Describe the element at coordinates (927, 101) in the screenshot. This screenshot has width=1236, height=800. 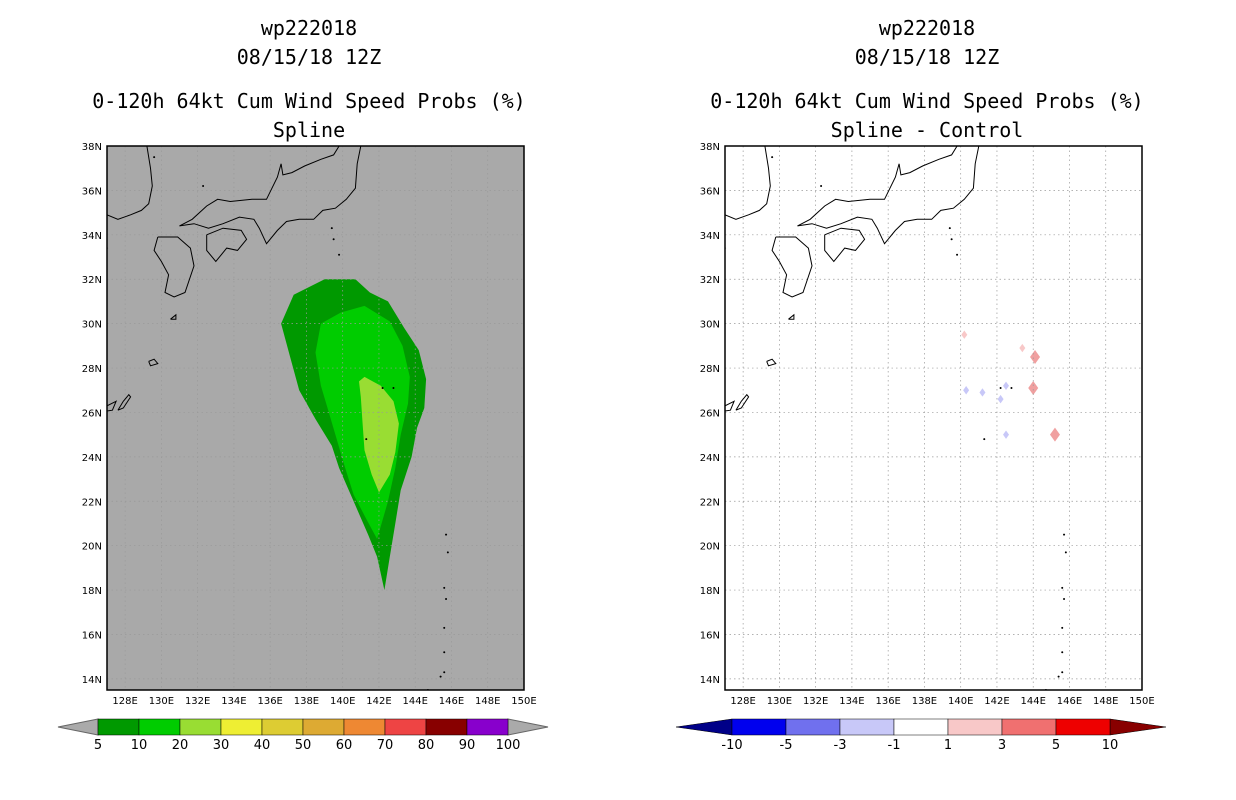
I see `product-title: 0-120h 64kt Cum Wind Speed Probs (%)` at that location.